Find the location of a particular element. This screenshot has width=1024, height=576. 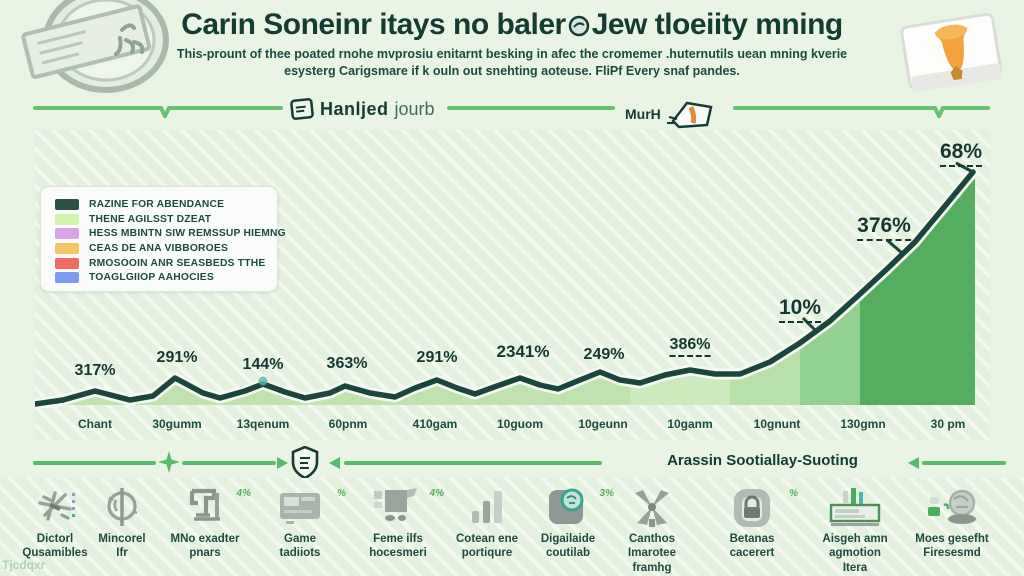

sparkle-icon is located at coordinates (169, 462).